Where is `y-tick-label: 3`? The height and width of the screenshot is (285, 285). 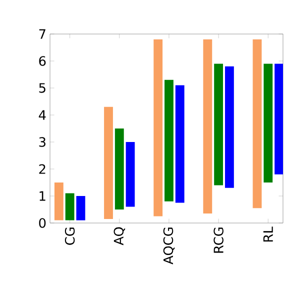 y-tick-label: 3 is located at coordinates (42, 142).